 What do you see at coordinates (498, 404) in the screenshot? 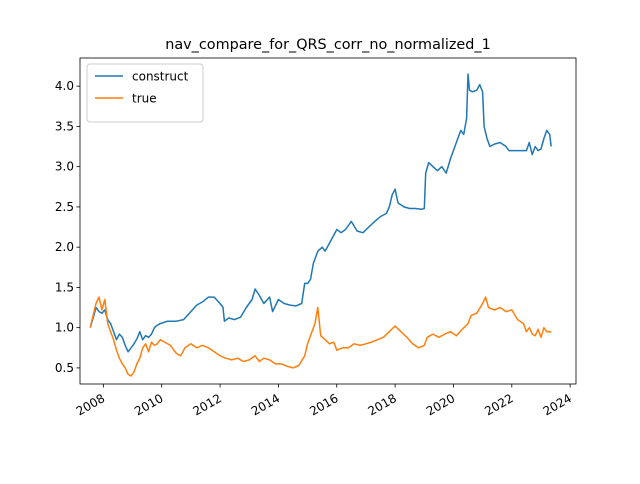
I see `x-tick-label: 2022` at bounding box center [498, 404].